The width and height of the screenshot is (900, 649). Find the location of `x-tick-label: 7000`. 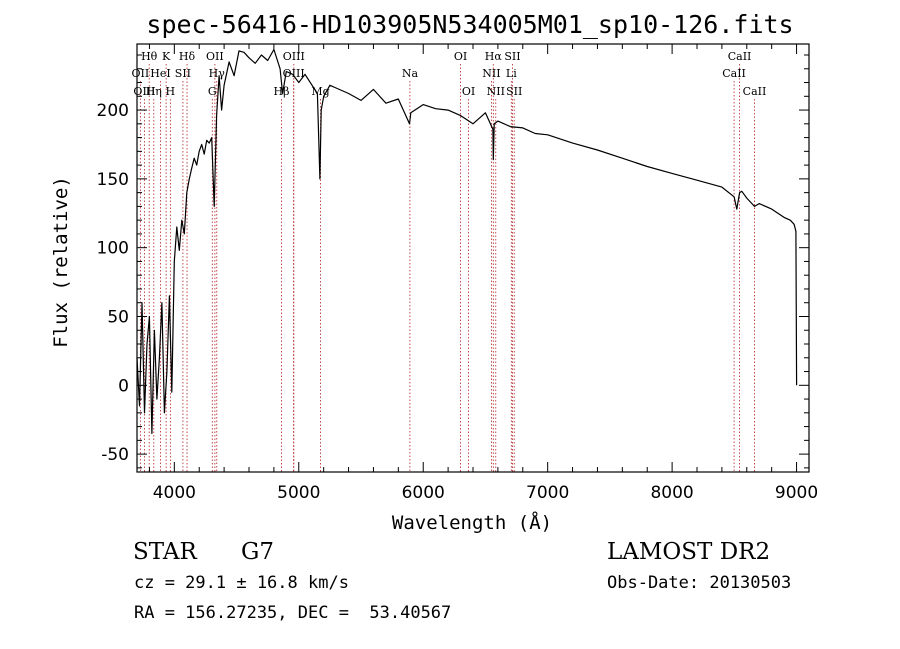

x-tick-label: 7000 is located at coordinates (547, 493).